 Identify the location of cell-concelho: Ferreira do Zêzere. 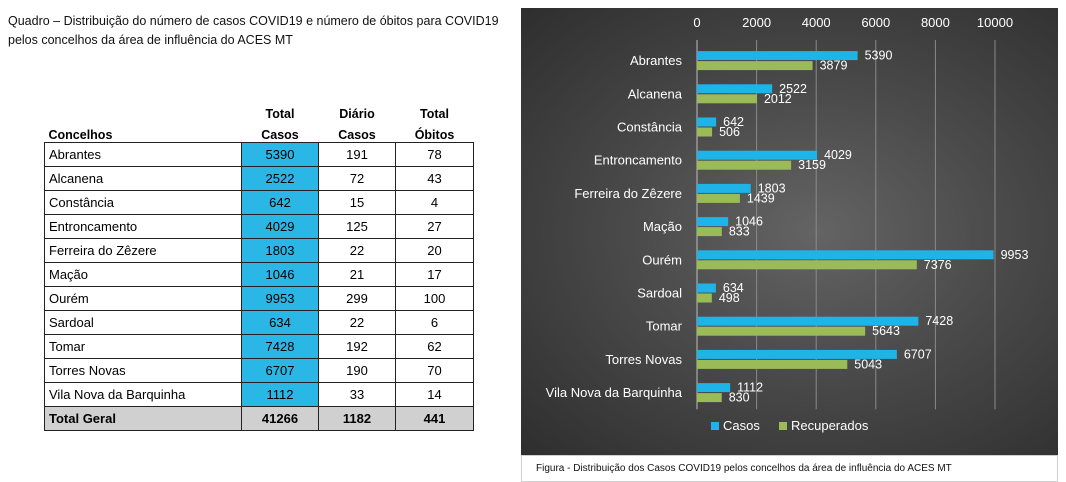
(143, 250).